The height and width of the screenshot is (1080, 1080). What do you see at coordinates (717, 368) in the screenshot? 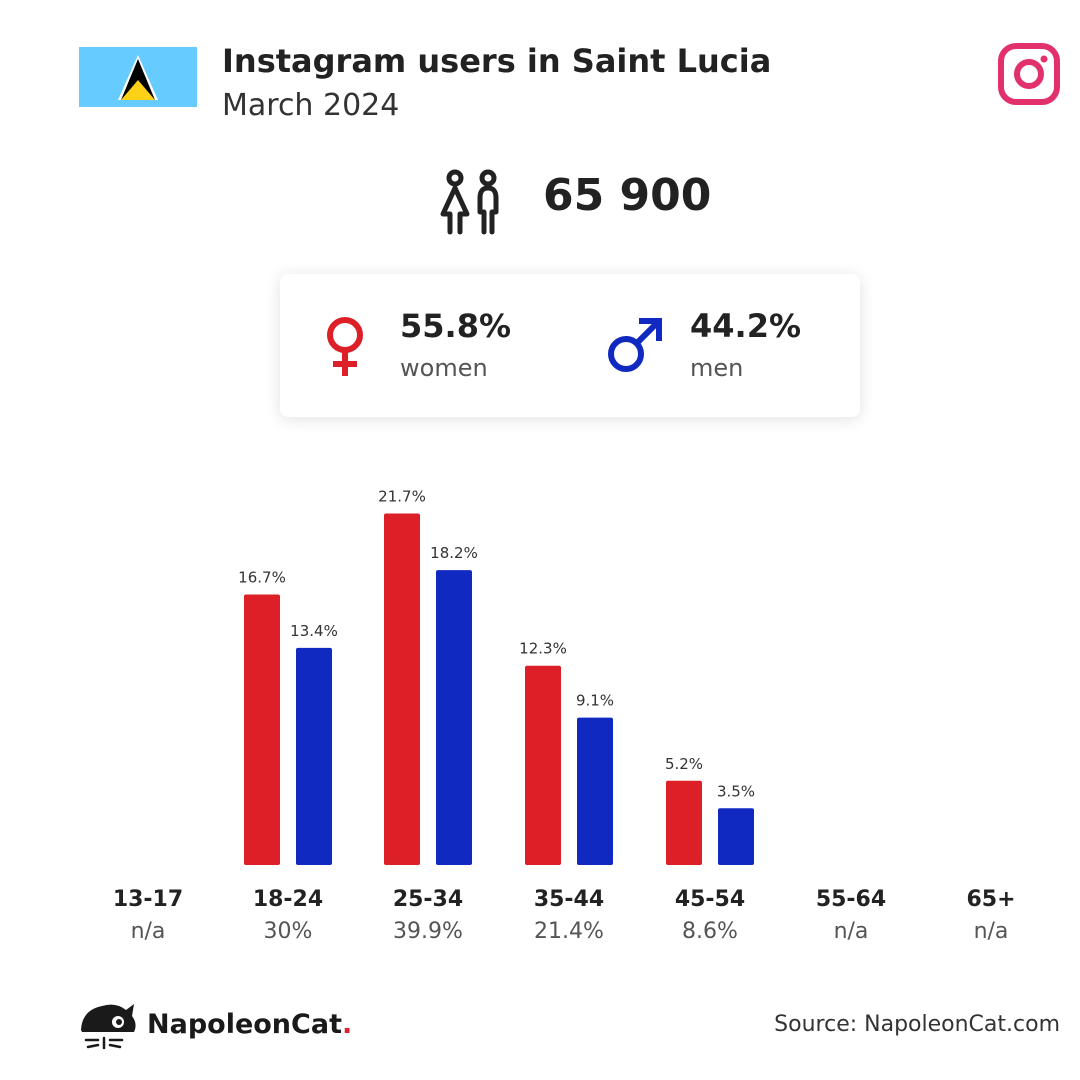
I see `men-label: men` at bounding box center [717, 368].